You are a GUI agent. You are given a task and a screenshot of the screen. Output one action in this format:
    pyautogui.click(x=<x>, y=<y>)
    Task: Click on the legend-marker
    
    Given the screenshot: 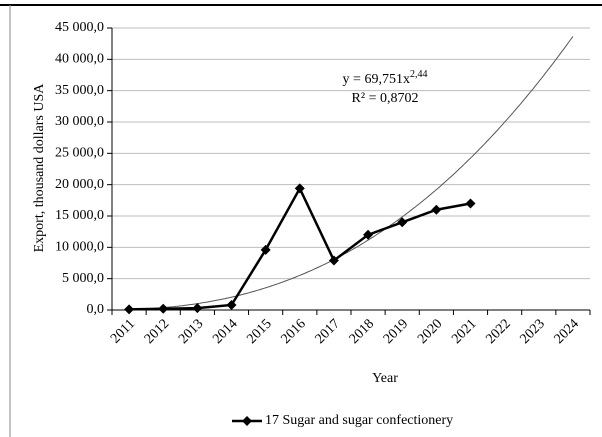 What is the action you would take?
    pyautogui.click(x=247, y=421)
    